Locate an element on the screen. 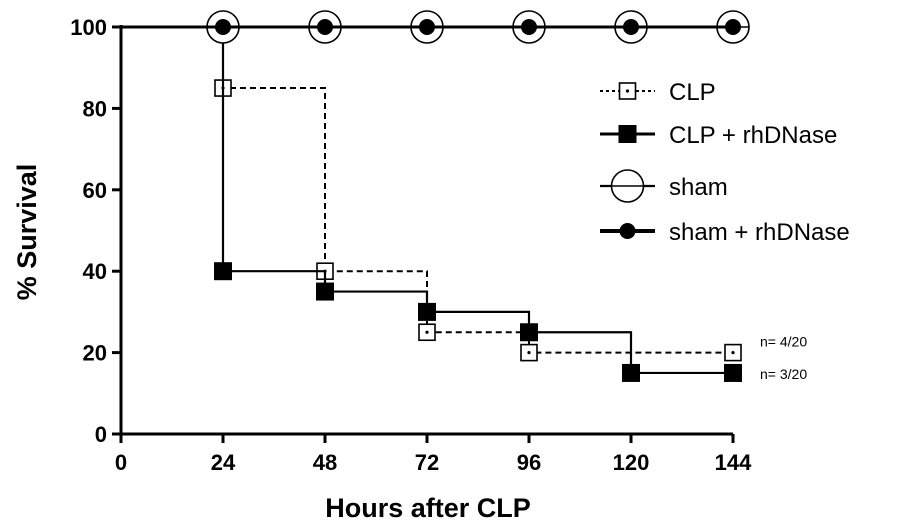 This screenshot has height=526, width=921. y-tick-label: 100 is located at coordinates (88, 27).